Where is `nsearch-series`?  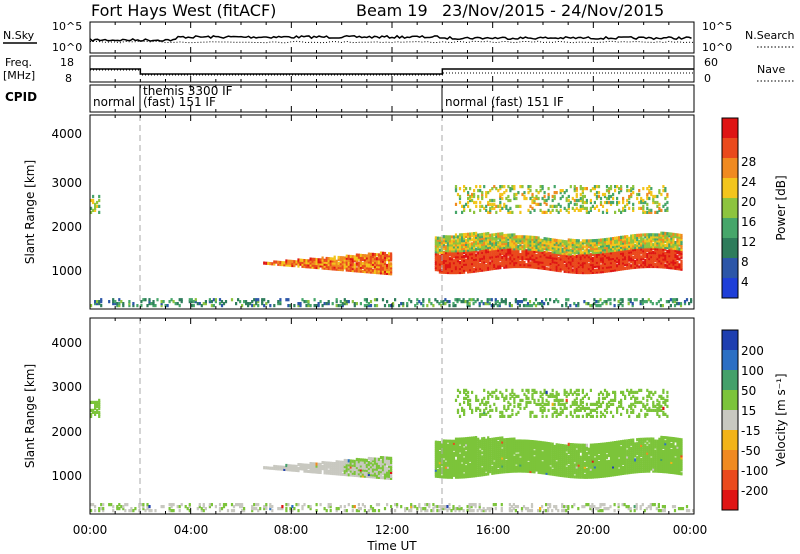 nsearch-series is located at coordinates (392, 42).